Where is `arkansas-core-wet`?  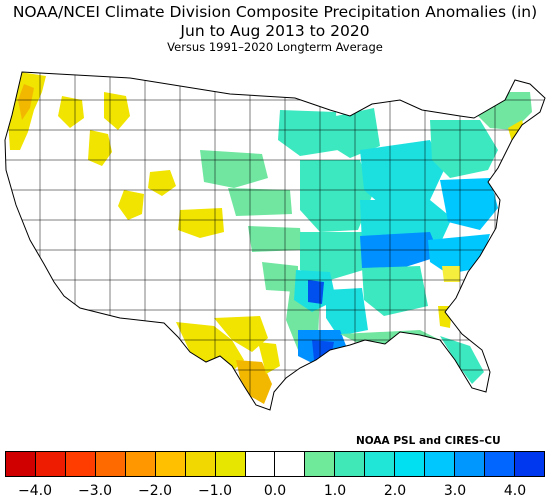
arkansas-core-wet is located at coordinates (316, 292).